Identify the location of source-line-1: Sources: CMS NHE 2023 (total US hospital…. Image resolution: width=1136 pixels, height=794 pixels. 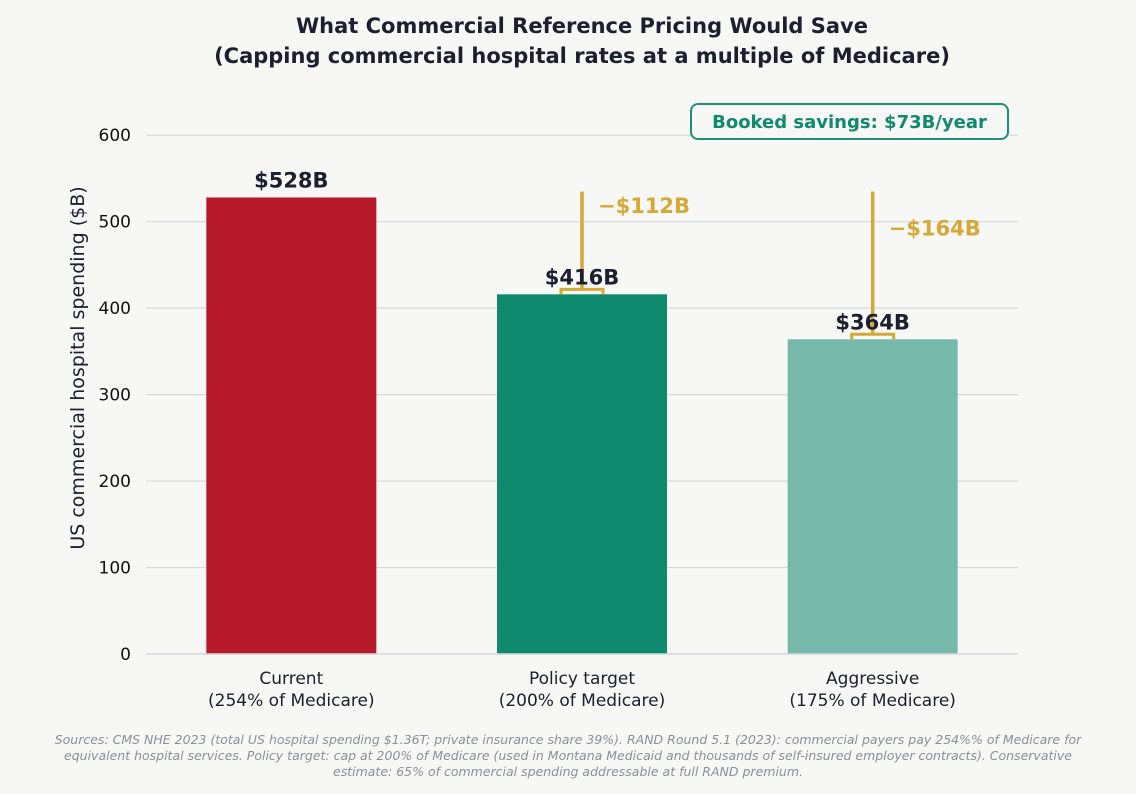
(568, 739).